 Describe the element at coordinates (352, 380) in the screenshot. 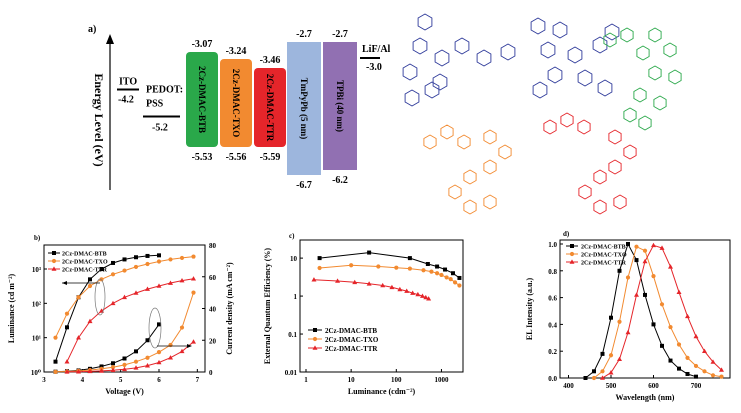

I see `x-tick-label: 10` at that location.